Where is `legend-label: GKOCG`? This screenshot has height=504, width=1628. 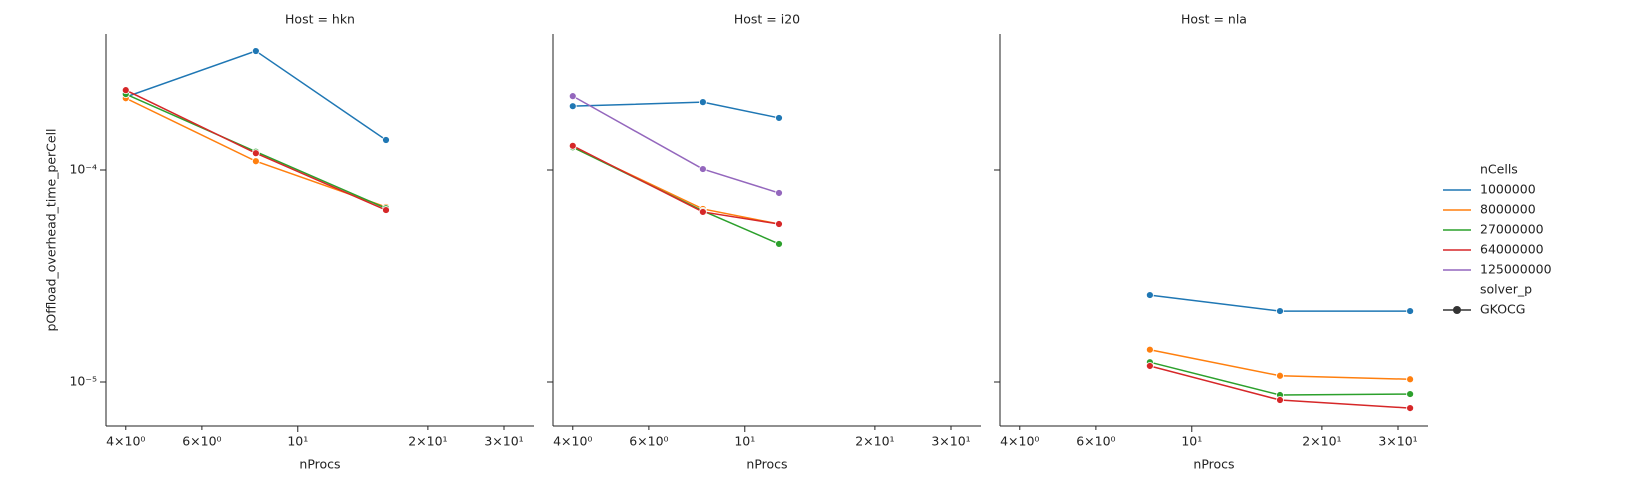
legend-label: GKOCG is located at coordinates (1502, 309).